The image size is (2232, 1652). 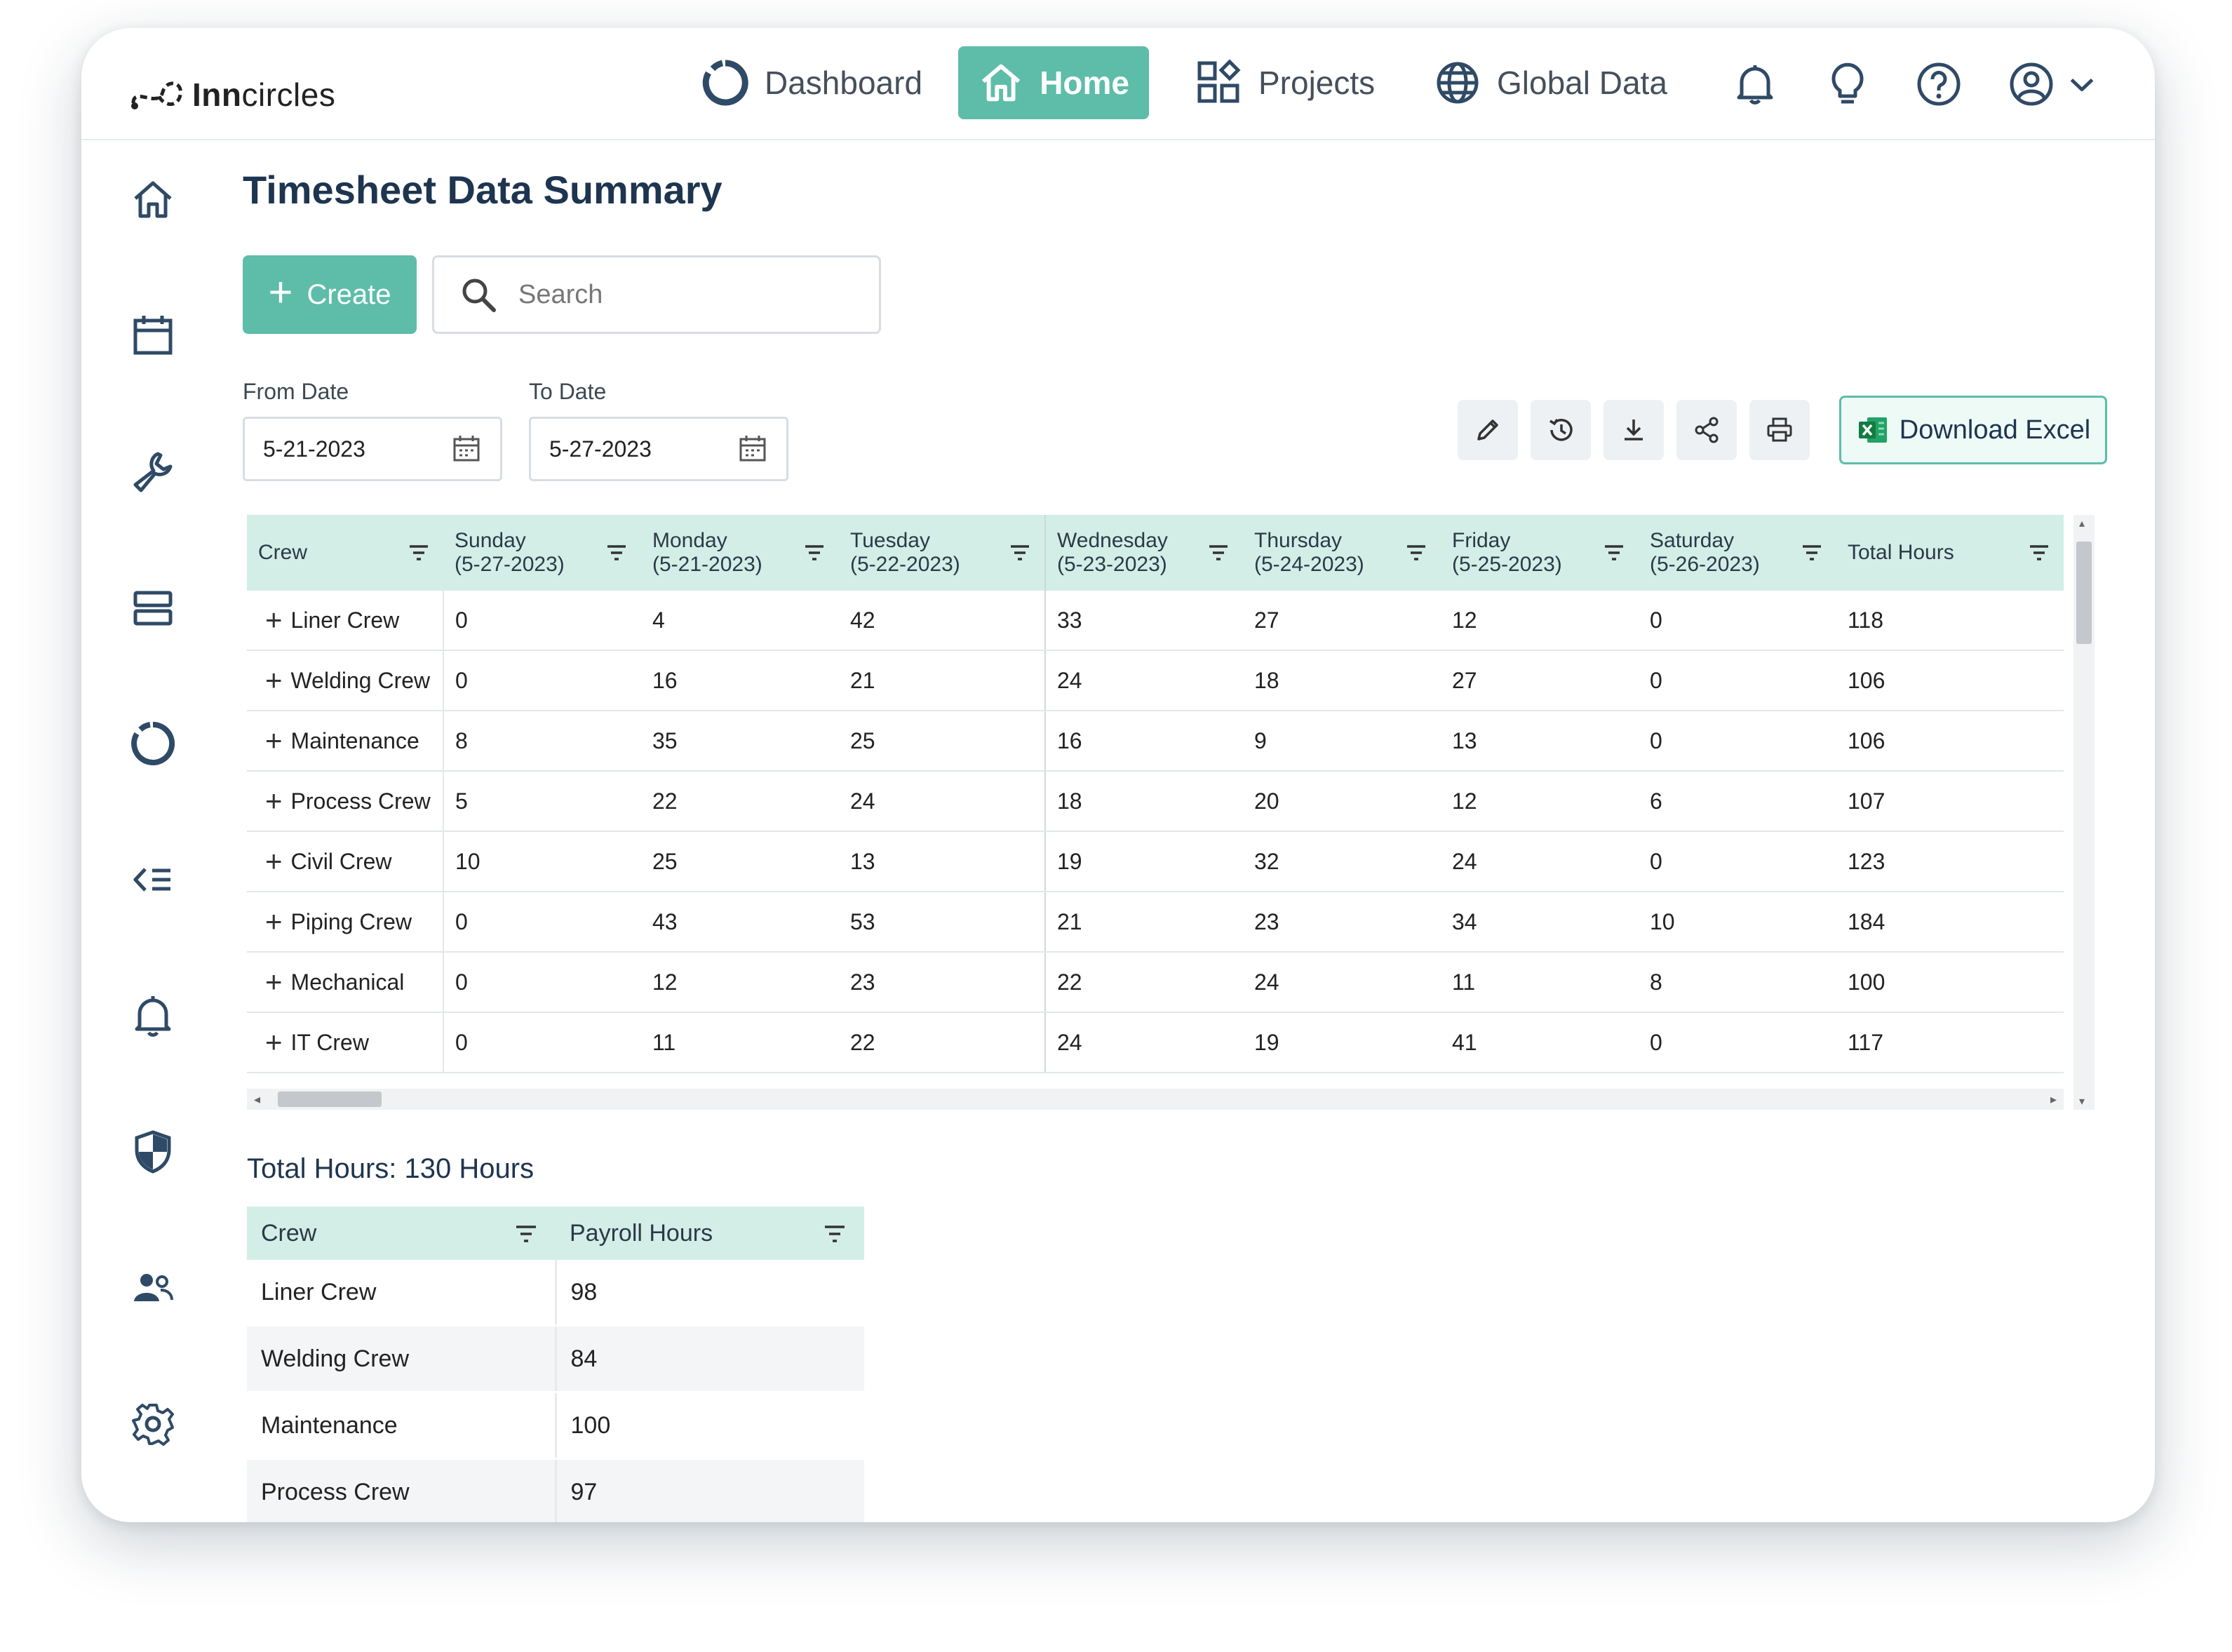 I want to click on page-title: Timesheet Data Summary, so click(x=482, y=190).